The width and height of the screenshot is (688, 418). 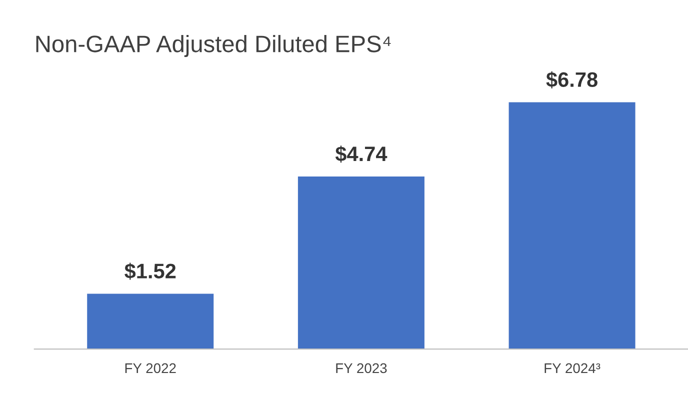 What do you see at coordinates (213, 45) in the screenshot?
I see `chart-title: Non-GAAP Adjusted Diluted EPS⁴` at bounding box center [213, 45].